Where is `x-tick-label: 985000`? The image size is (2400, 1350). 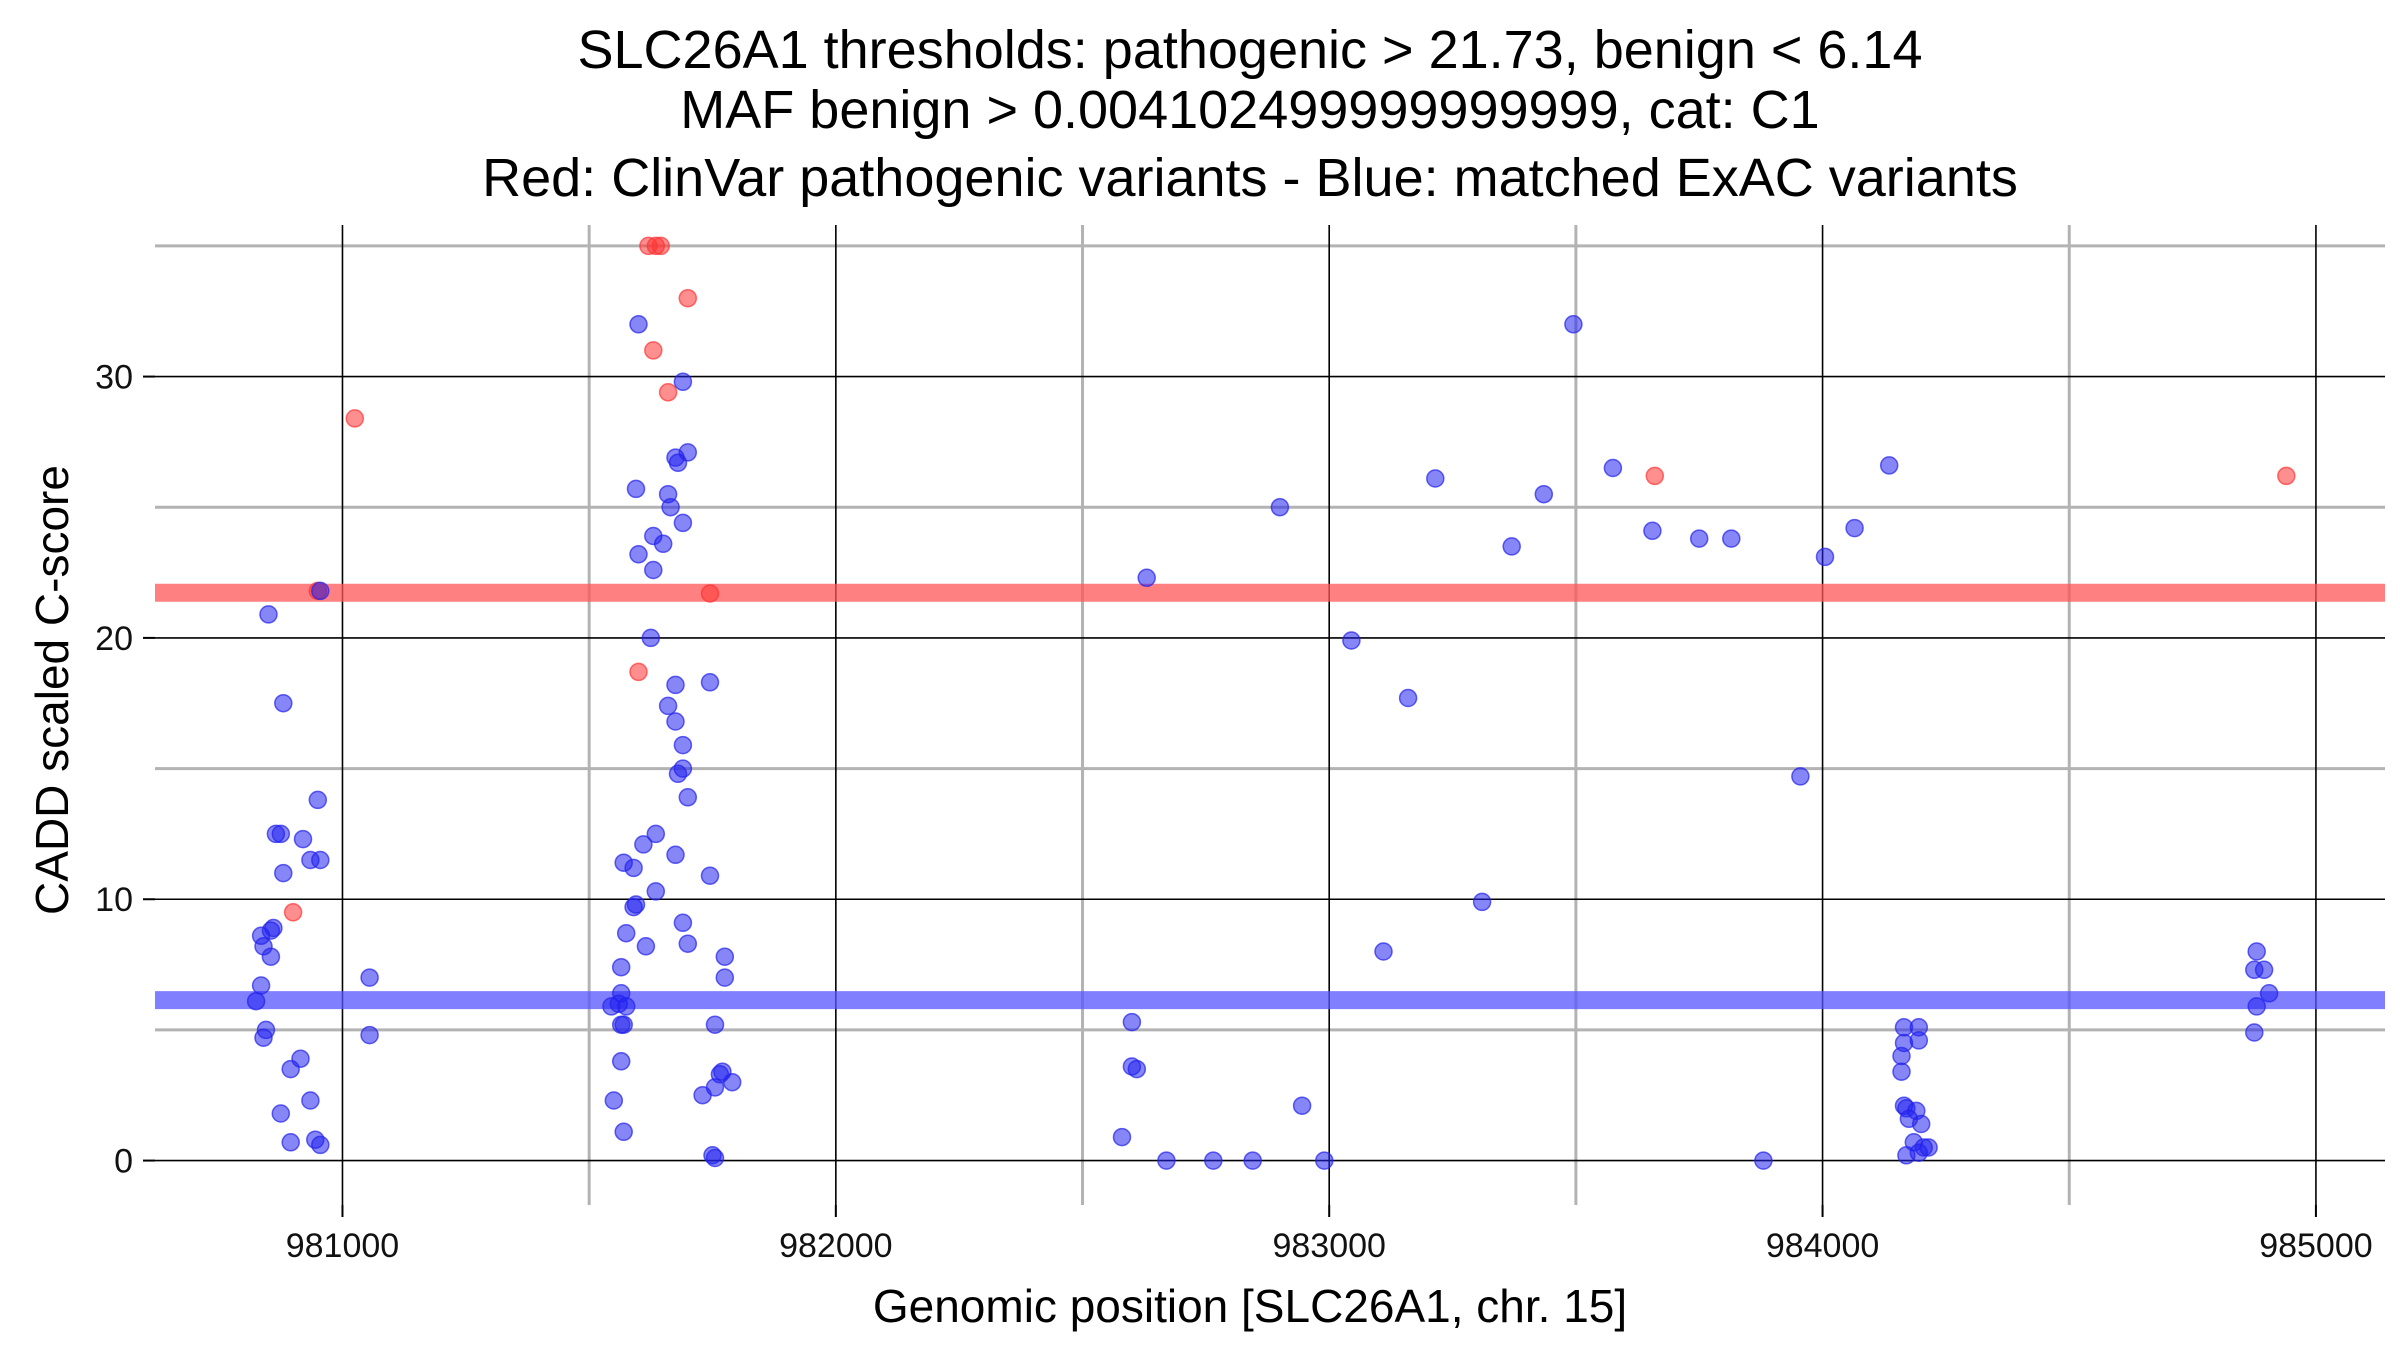 x-tick-label: 985000 is located at coordinates (2315, 1246).